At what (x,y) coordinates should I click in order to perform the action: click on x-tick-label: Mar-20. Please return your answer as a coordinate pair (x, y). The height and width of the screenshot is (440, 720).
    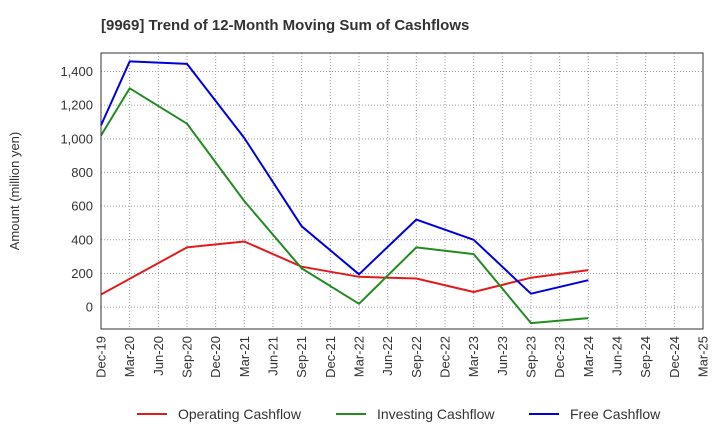
    Looking at the image, I should click on (129, 356).